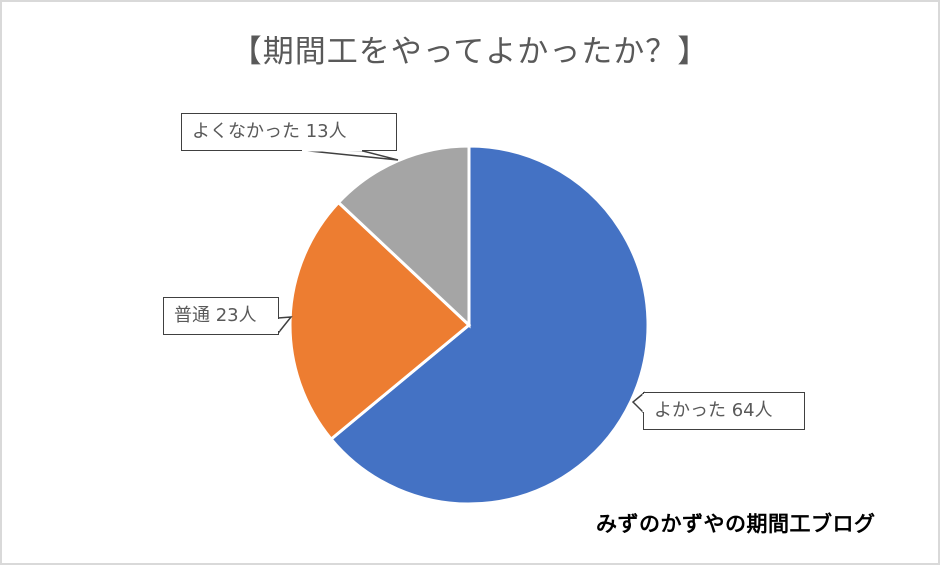 The height and width of the screenshot is (565, 940). I want to click on callout-pointer-bad, so click(349, 155).